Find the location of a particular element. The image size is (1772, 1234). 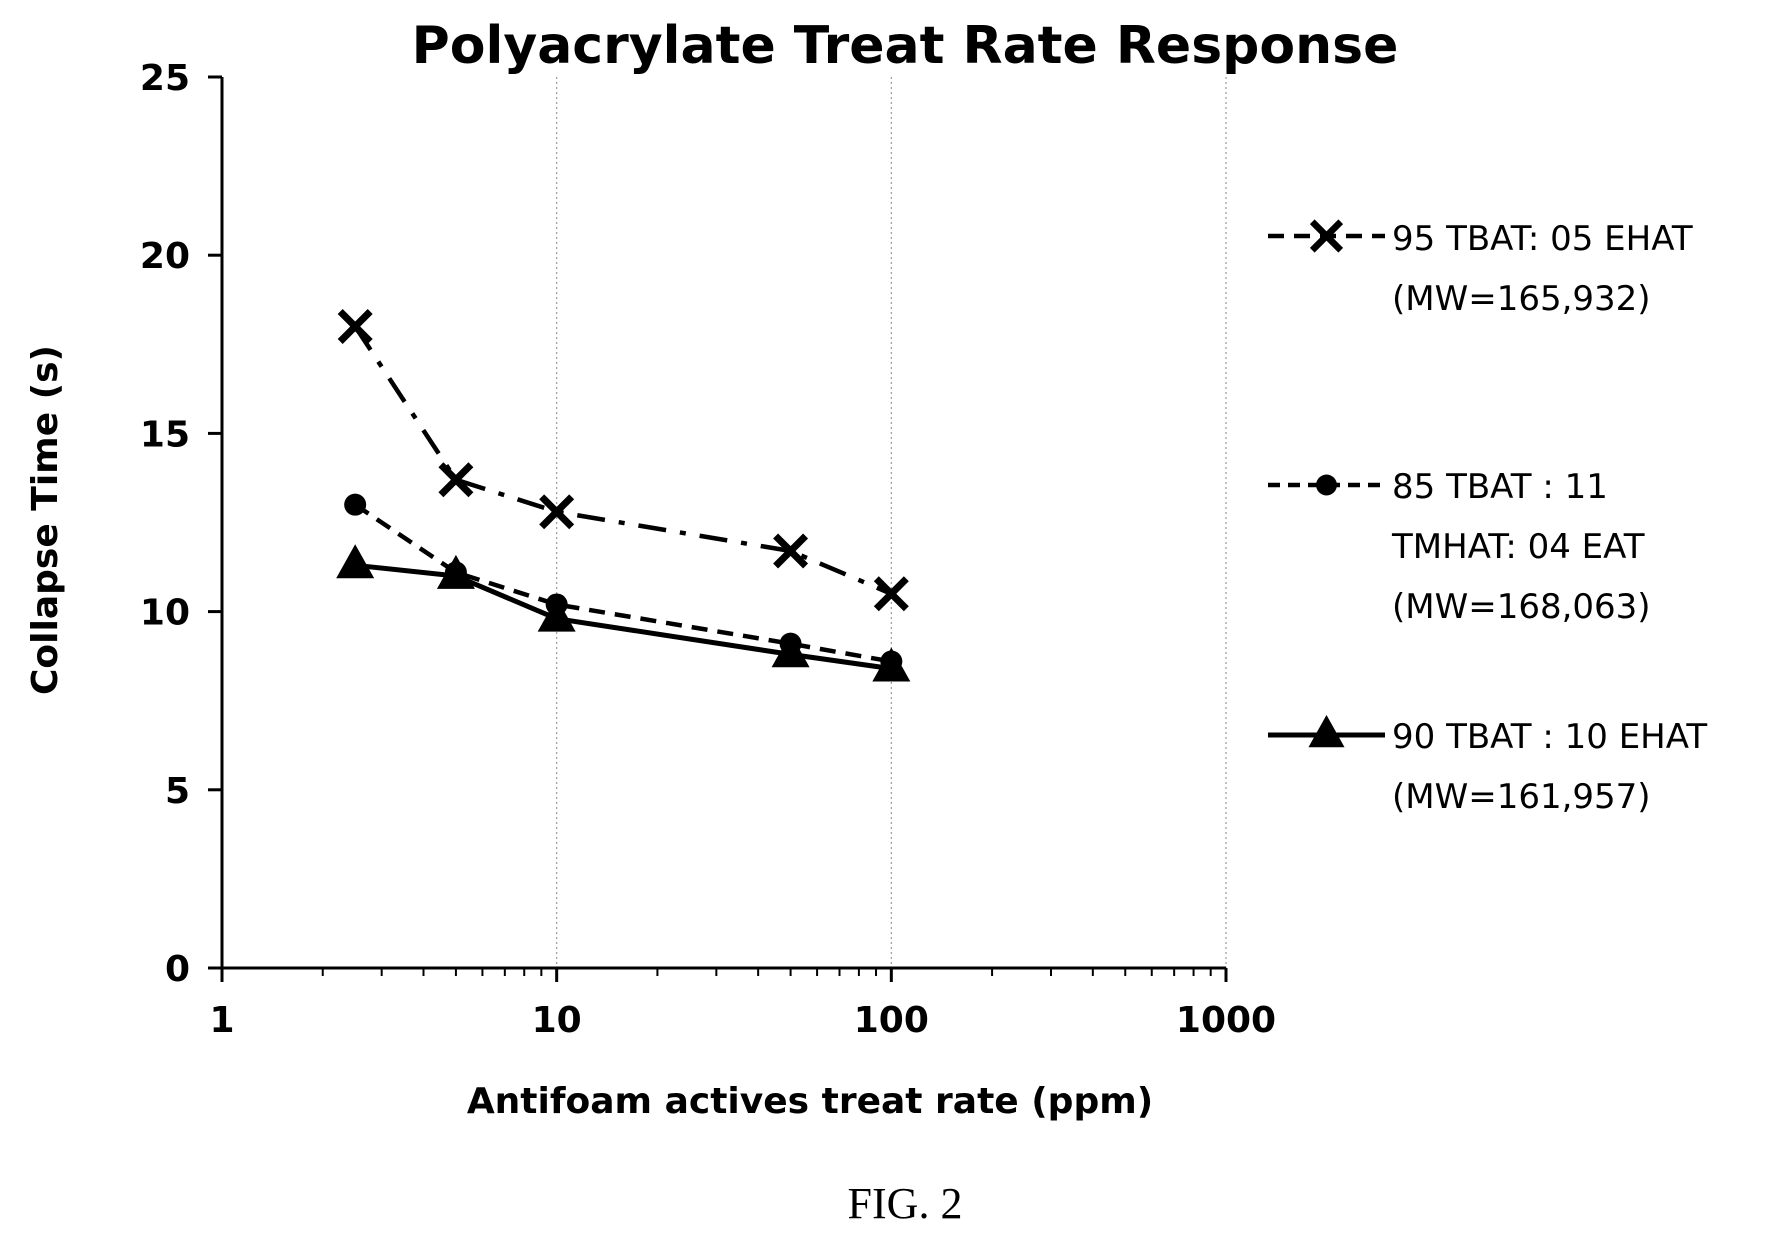

x-tick-label: 10 is located at coordinates (557, 1020).